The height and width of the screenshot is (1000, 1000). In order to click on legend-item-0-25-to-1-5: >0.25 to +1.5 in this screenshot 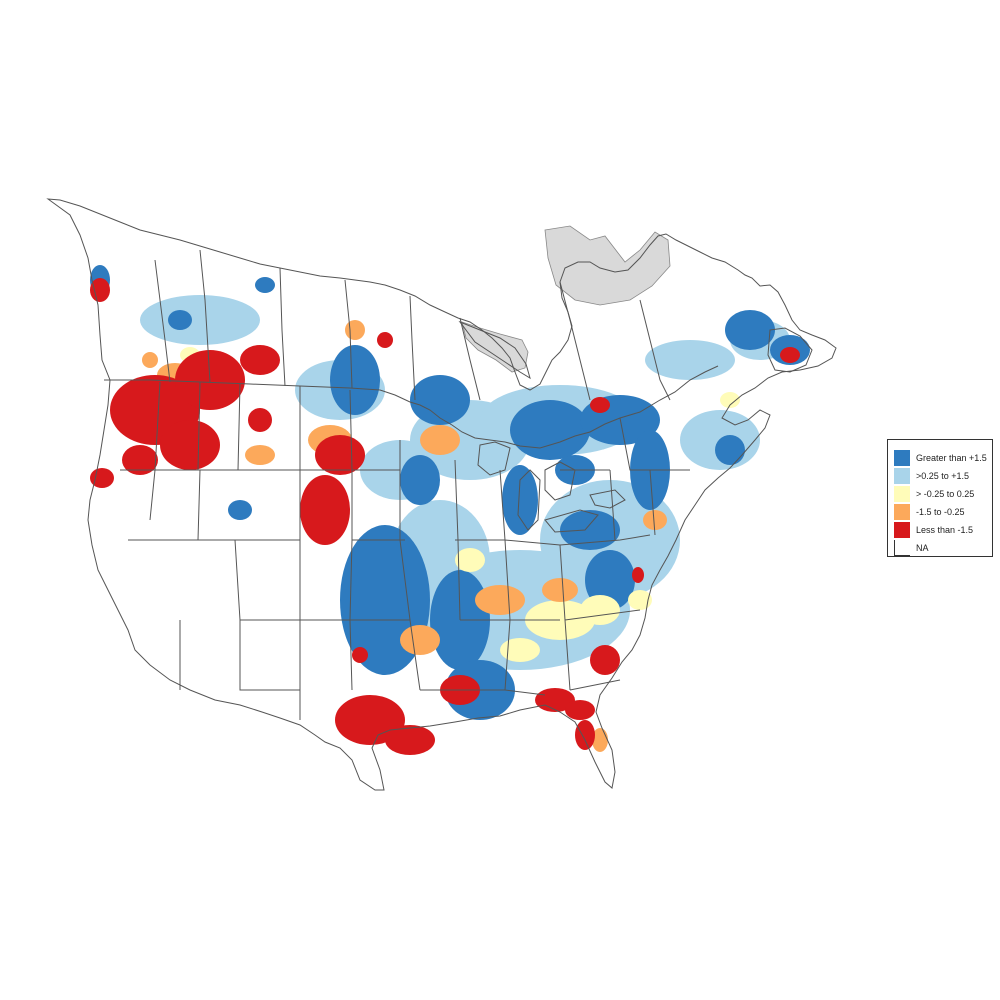, I will do `click(931, 475)`.